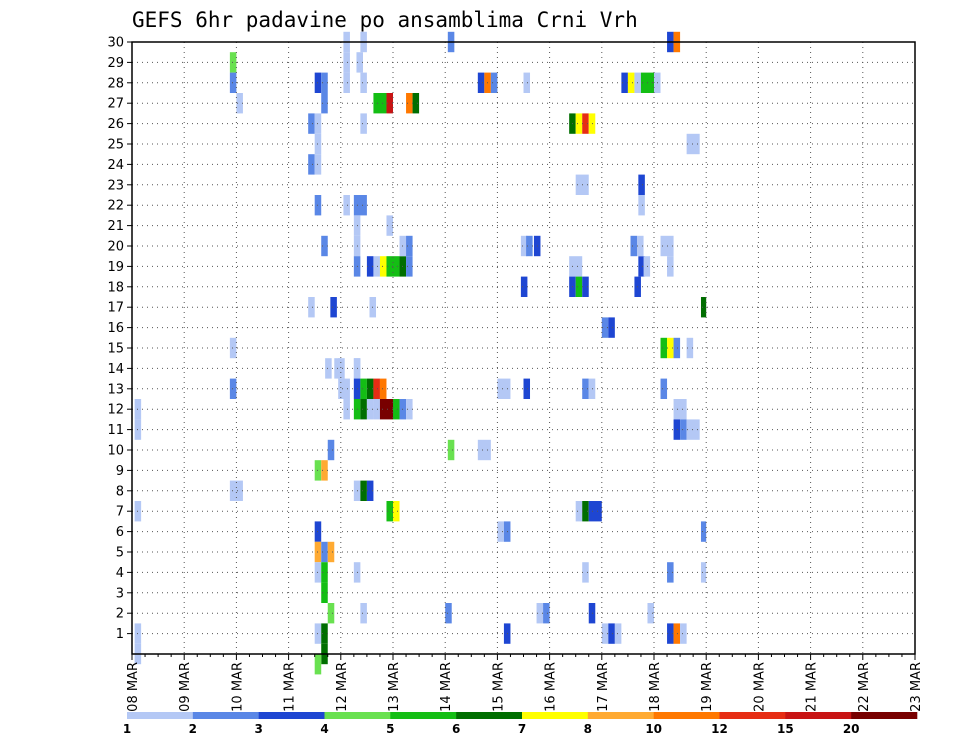 This screenshot has height=742, width=960. Describe the element at coordinates (115, 226) in the screenshot. I see `y-tick-label: 21` at that location.